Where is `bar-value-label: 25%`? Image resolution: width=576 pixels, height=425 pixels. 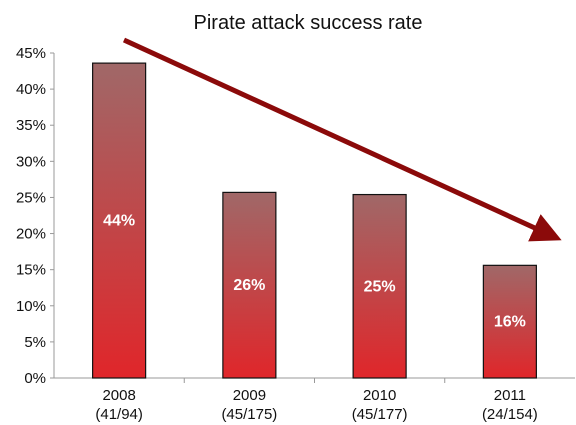
bar-value-label: 25% is located at coordinates (380, 286).